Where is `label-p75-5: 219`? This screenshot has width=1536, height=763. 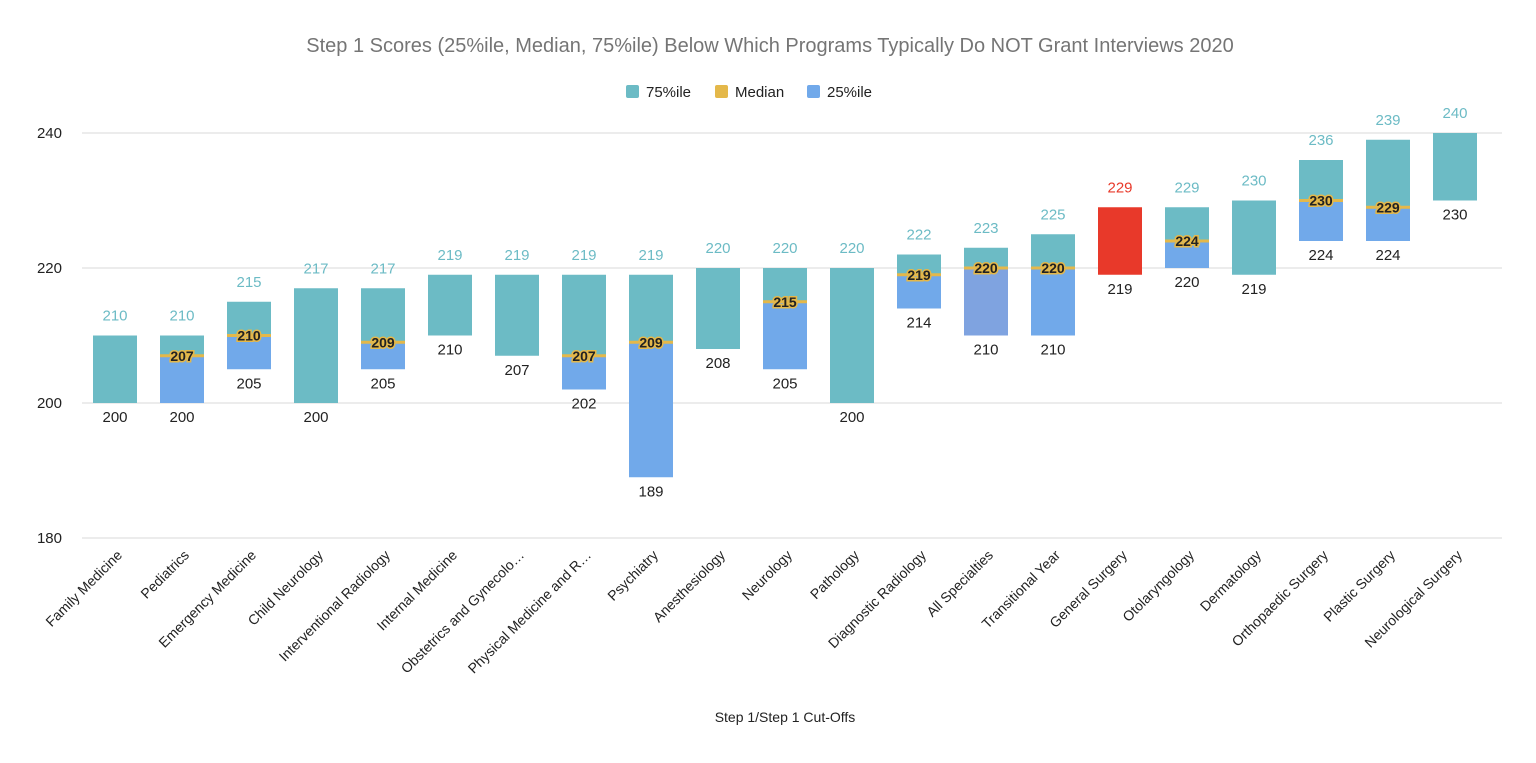
label-p75-5: 219 is located at coordinates (449, 255).